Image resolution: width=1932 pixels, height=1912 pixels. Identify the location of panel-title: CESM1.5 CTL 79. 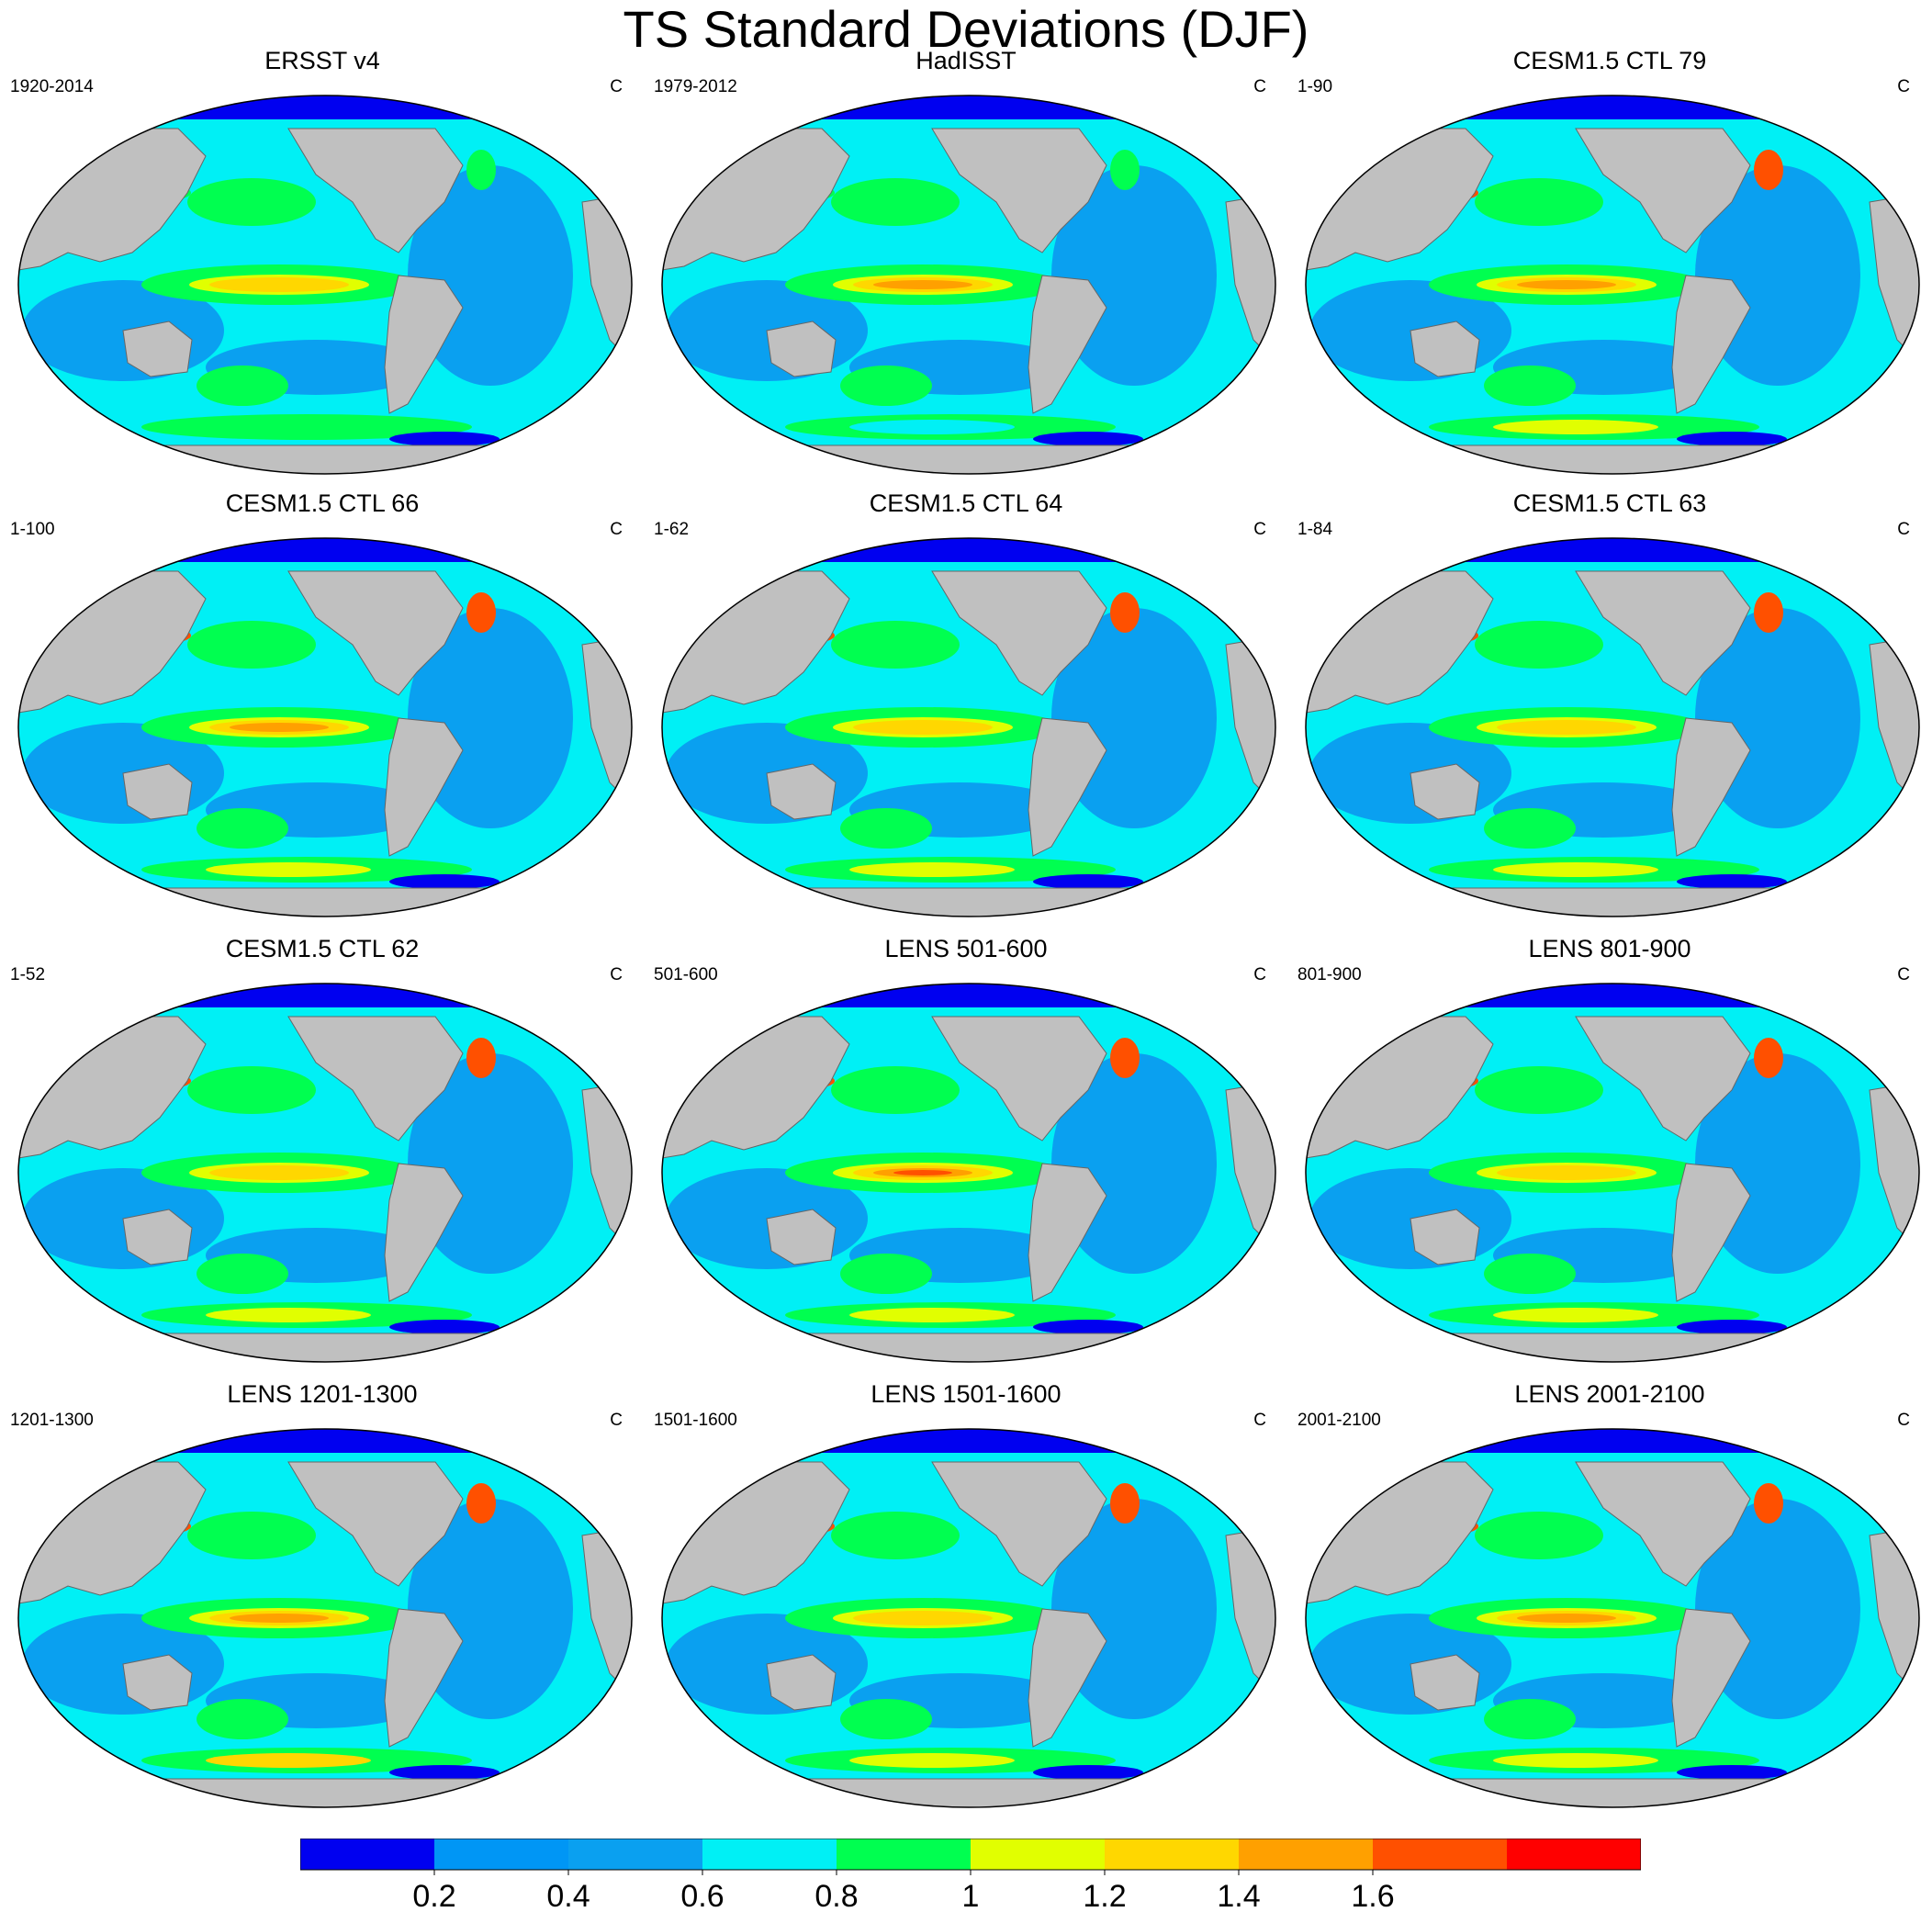
(1609, 60).